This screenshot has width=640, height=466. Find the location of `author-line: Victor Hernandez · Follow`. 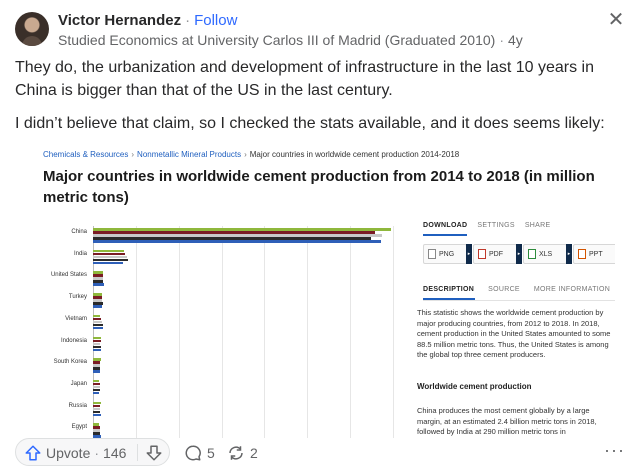

author-line: Victor Hernandez · Follow is located at coordinates (147, 20).